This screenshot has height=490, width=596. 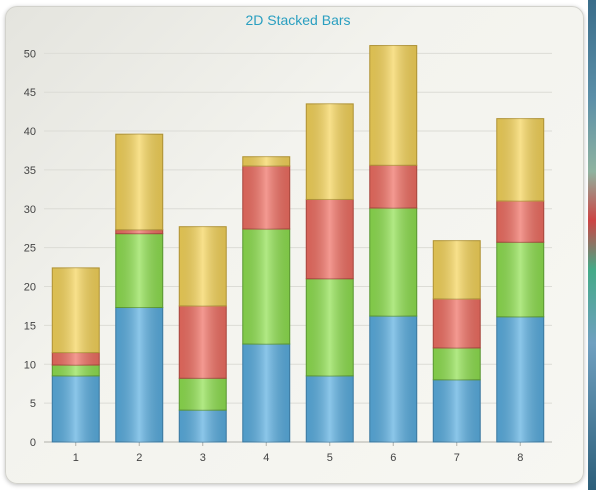 What do you see at coordinates (457, 458) in the screenshot?
I see `x-tick-label: 7` at bounding box center [457, 458].